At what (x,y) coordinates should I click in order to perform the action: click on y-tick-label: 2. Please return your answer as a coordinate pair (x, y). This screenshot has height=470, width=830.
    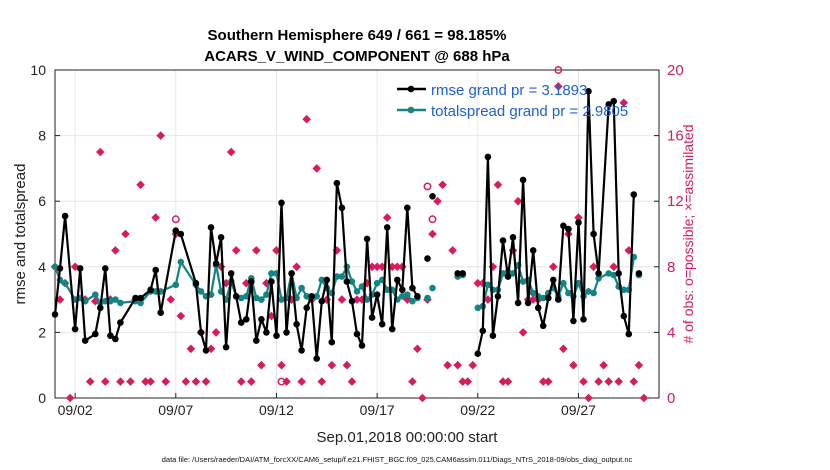
    Looking at the image, I should click on (42, 332).